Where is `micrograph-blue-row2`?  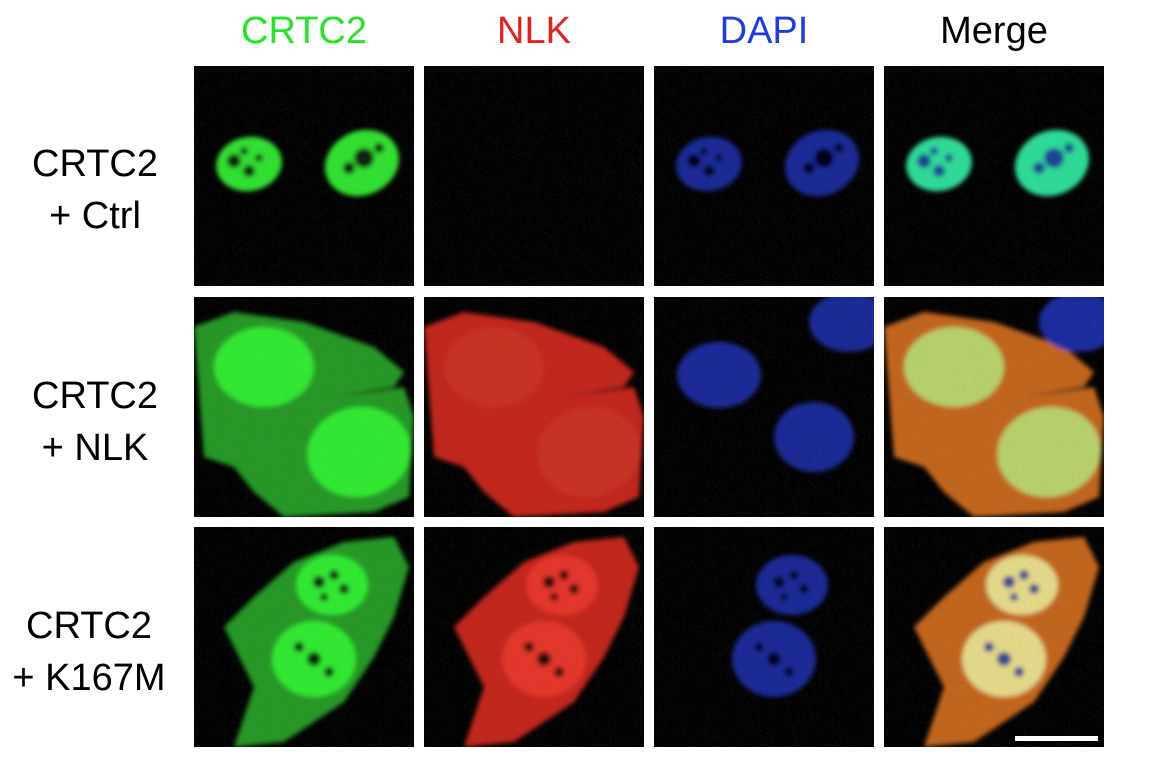 micrograph-blue-row2 is located at coordinates (764, 407).